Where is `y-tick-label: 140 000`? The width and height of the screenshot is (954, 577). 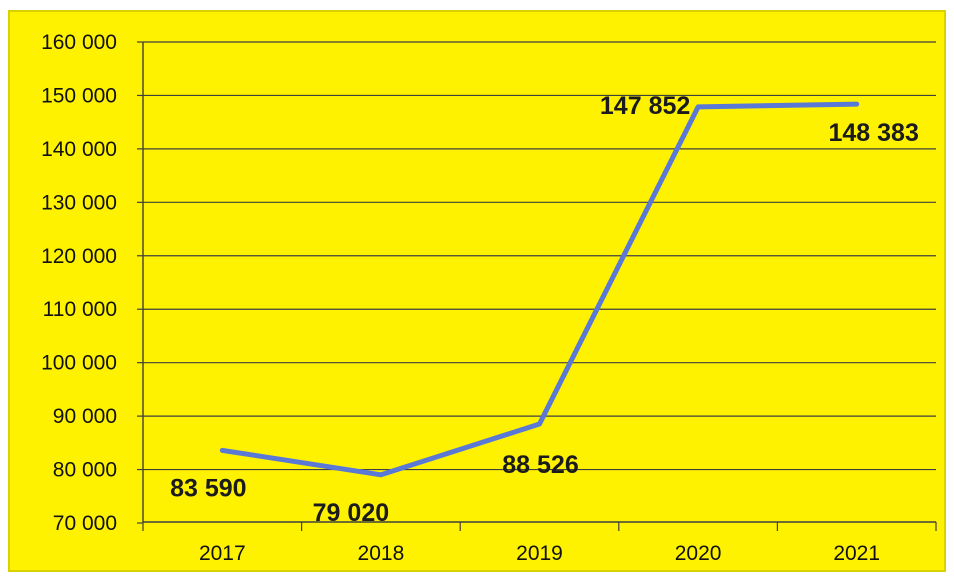
y-tick-label: 140 000 is located at coordinates (79, 149).